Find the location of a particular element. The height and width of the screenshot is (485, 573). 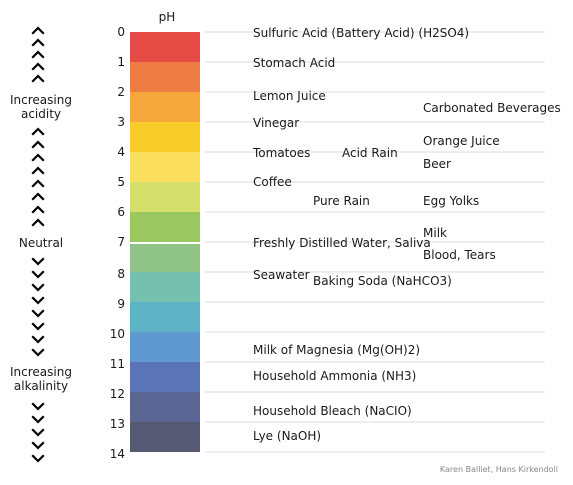

ph-tick-5: 5 is located at coordinates (121, 182).